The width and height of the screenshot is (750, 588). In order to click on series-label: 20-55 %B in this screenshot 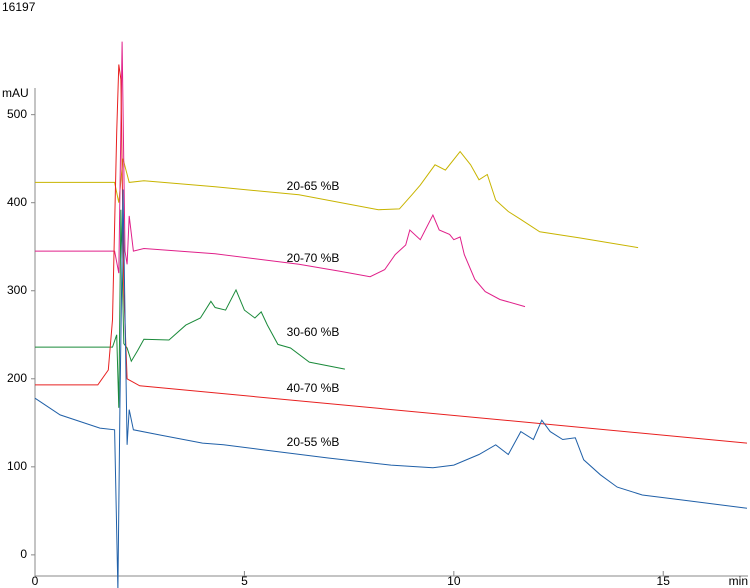, I will do `click(313, 442)`.